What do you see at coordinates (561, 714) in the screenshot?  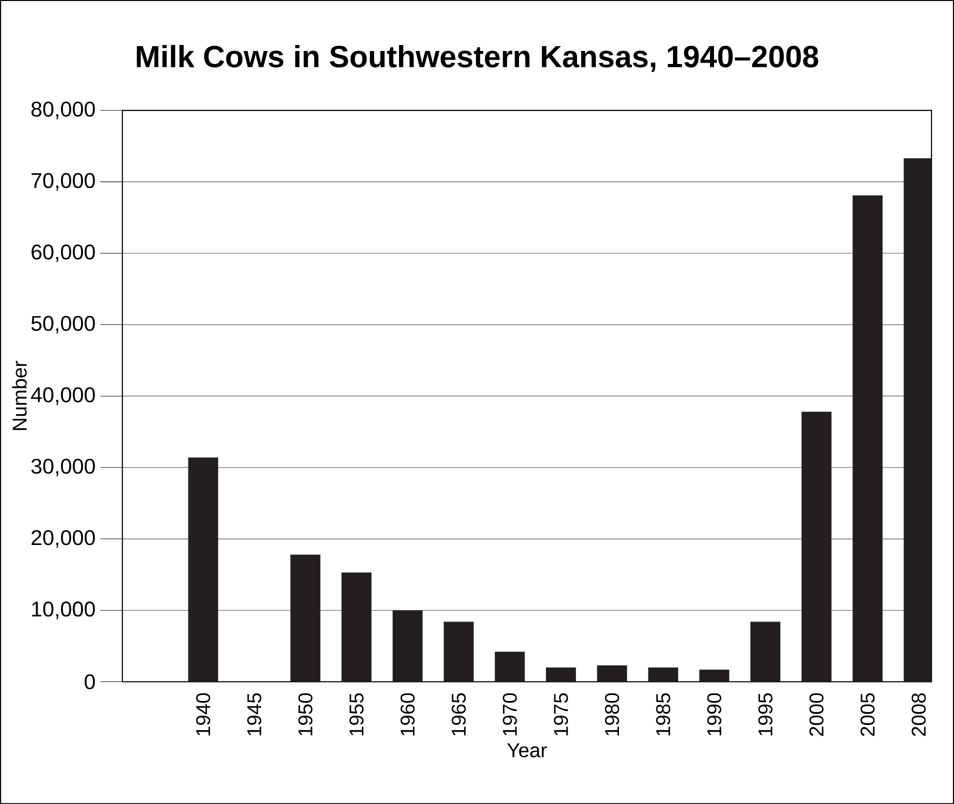 I see `x-tick-label: 1975` at bounding box center [561, 714].